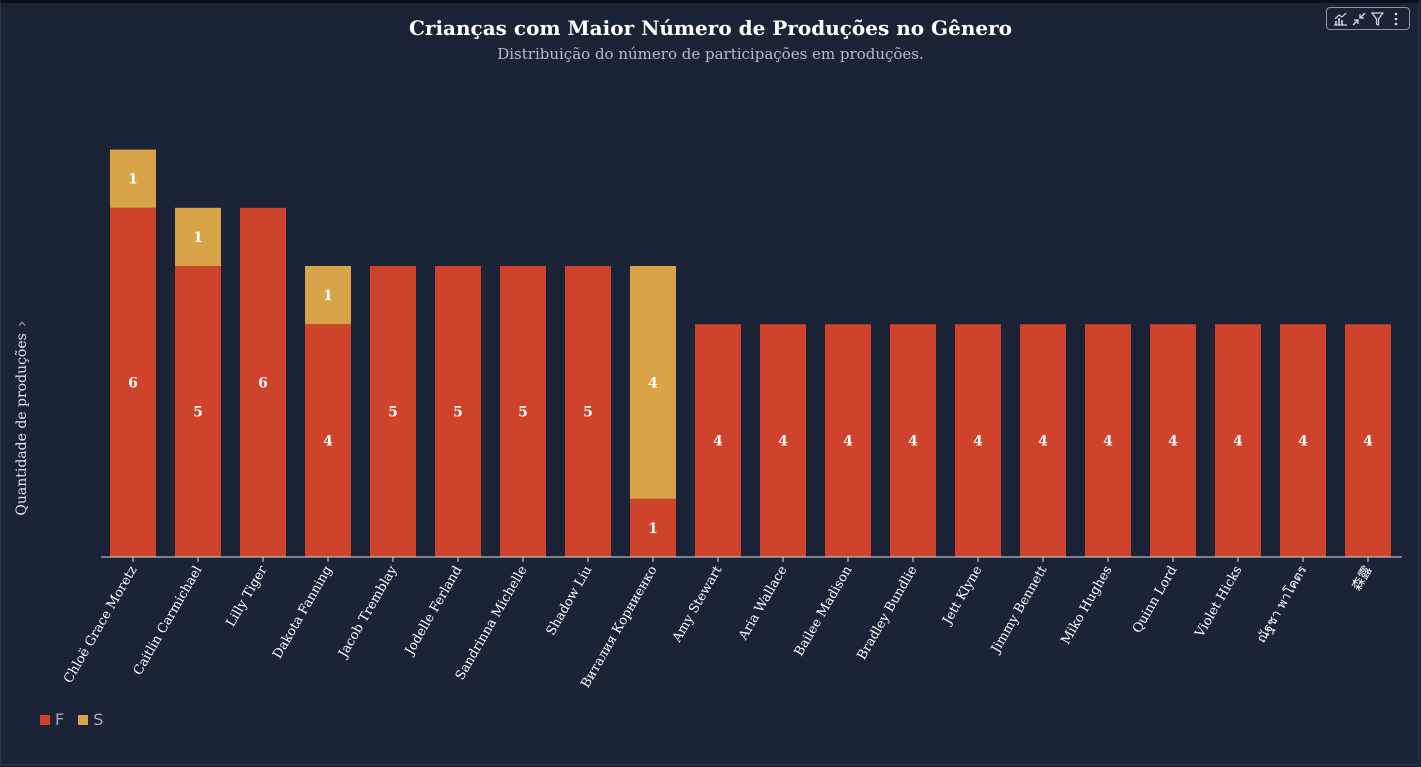 The height and width of the screenshot is (767, 1421). Describe the element at coordinates (302, 613) in the screenshot. I see `x-tick-label: Dakota Fanning` at that location.